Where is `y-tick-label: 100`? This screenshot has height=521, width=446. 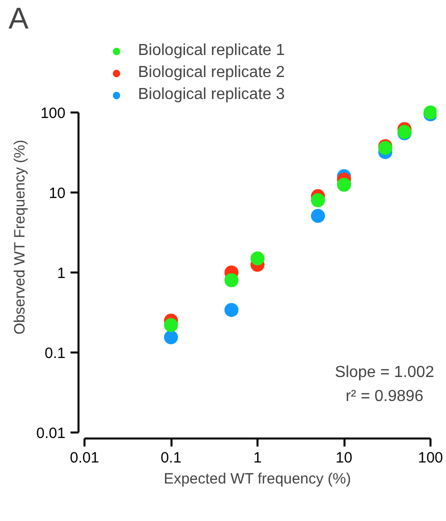 y-tick-label: 100 is located at coordinates (53, 113).